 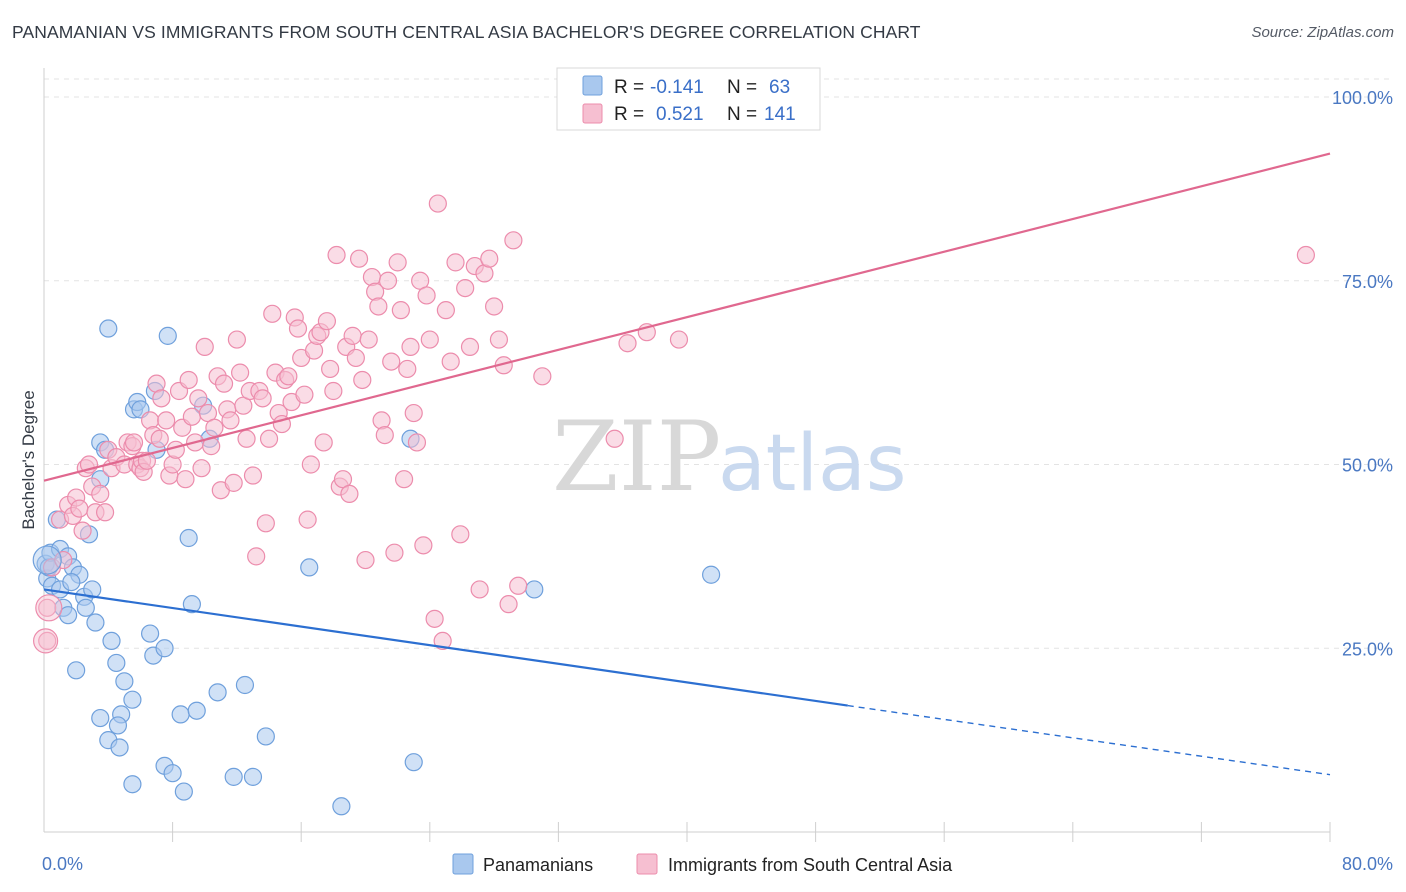 I want to click on trend-line-panamanians, so click(x=445, y=647).